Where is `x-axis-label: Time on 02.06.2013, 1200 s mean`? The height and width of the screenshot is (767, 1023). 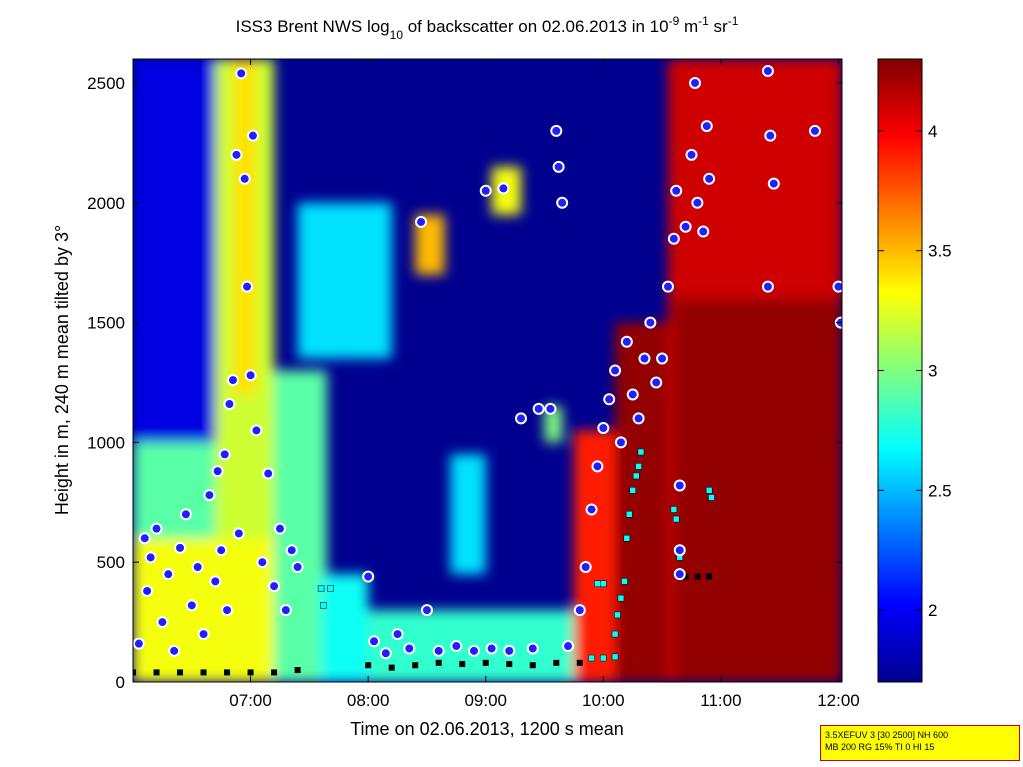 x-axis-label: Time on 02.06.2013, 1200 s mean is located at coordinates (487, 729).